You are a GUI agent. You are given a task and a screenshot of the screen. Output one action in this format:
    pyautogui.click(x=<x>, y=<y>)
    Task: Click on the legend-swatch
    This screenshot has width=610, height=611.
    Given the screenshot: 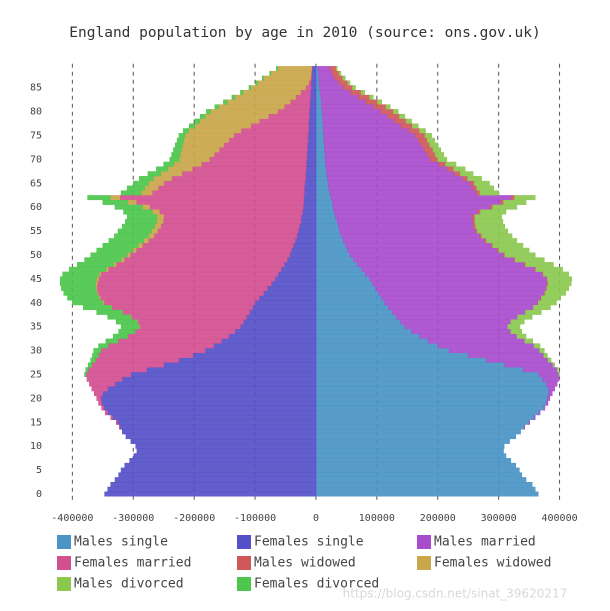 What is the action you would take?
    pyautogui.click(x=64, y=542)
    